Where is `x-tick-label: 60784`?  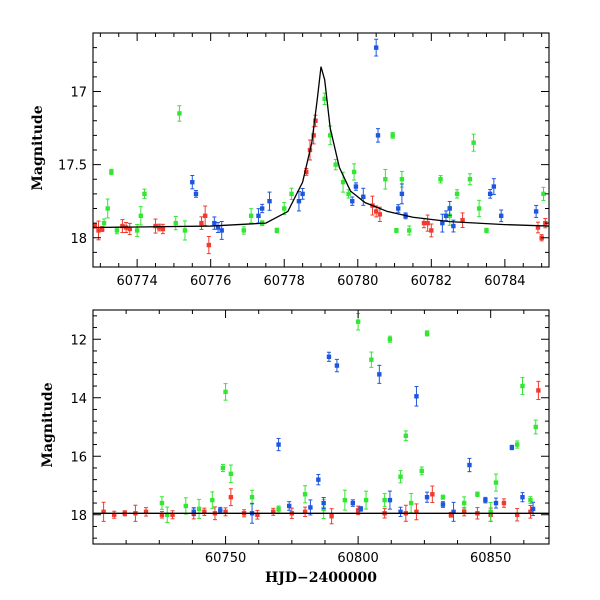 x-tick-label: 60784 is located at coordinates (504, 281).